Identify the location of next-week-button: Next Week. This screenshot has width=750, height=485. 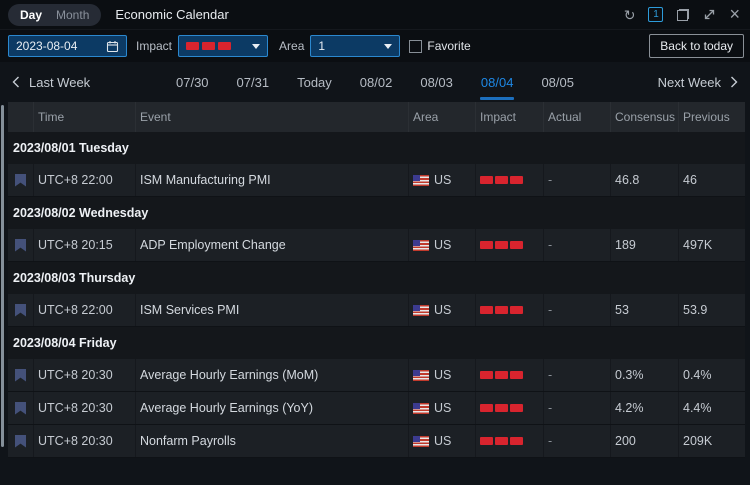
(698, 82).